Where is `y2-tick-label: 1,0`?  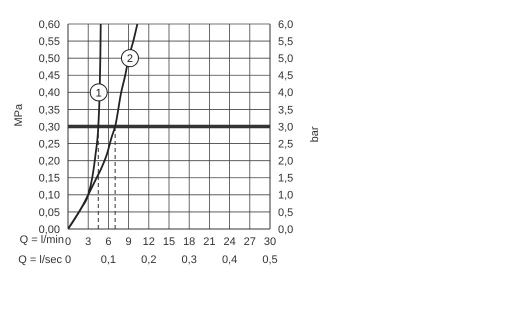
y2-tick-label: 1,0 is located at coordinates (286, 196).